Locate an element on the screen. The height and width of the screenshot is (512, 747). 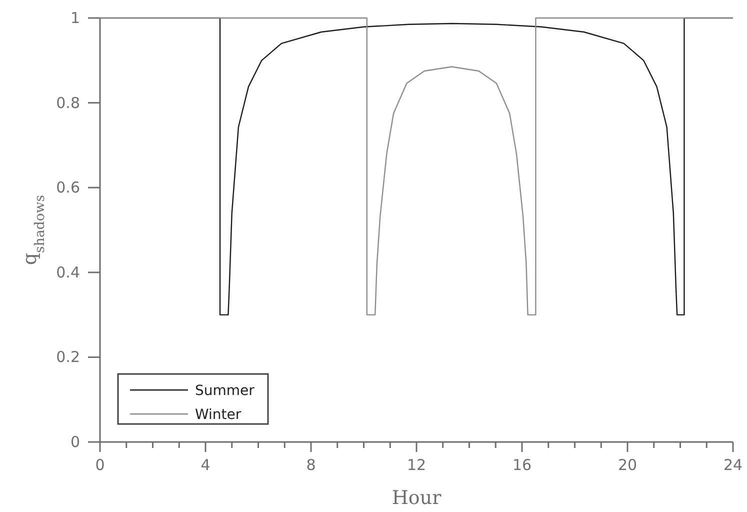
y-tick-label: 0.6 is located at coordinates (68, 187).